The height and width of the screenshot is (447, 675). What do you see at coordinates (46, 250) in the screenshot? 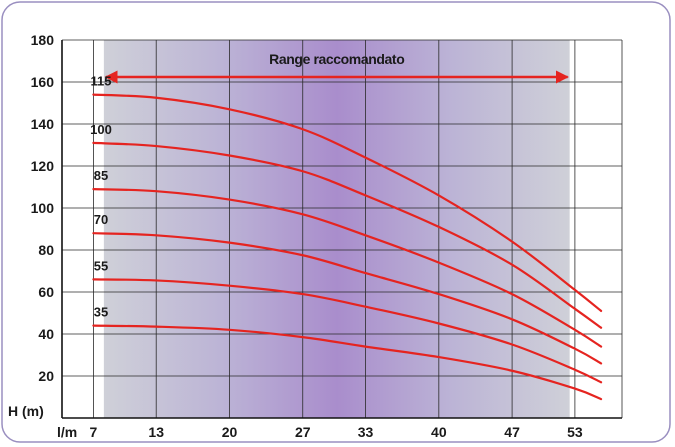
I see `y-tick-label-80: 80` at bounding box center [46, 250].